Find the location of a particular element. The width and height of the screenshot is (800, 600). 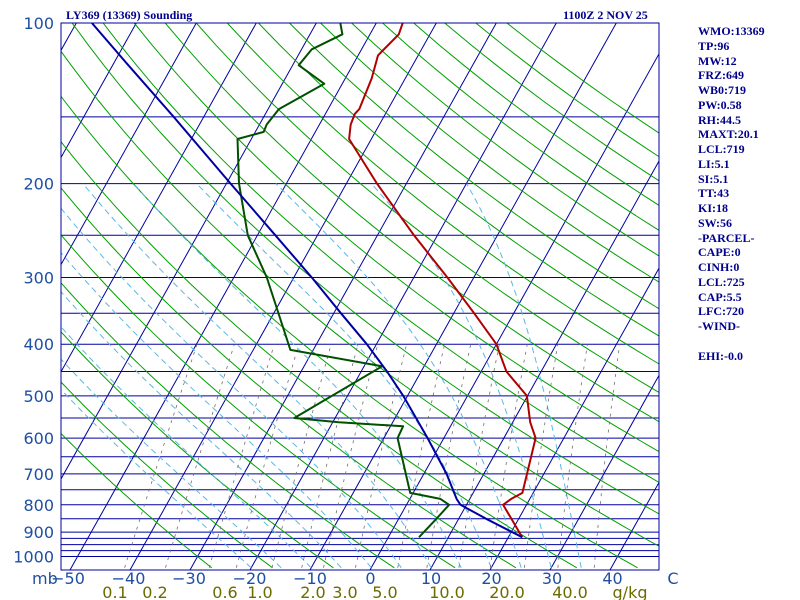

pressure-tick-label: 400 is located at coordinates (38, 344).